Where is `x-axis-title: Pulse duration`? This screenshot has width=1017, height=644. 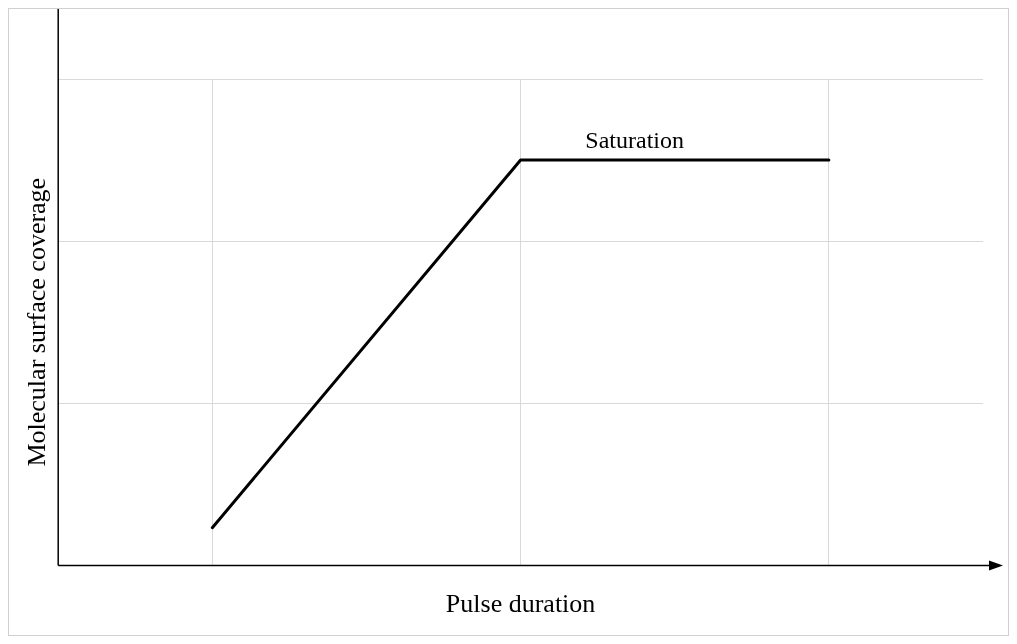 x-axis-title: Pulse duration is located at coordinates (520, 604).